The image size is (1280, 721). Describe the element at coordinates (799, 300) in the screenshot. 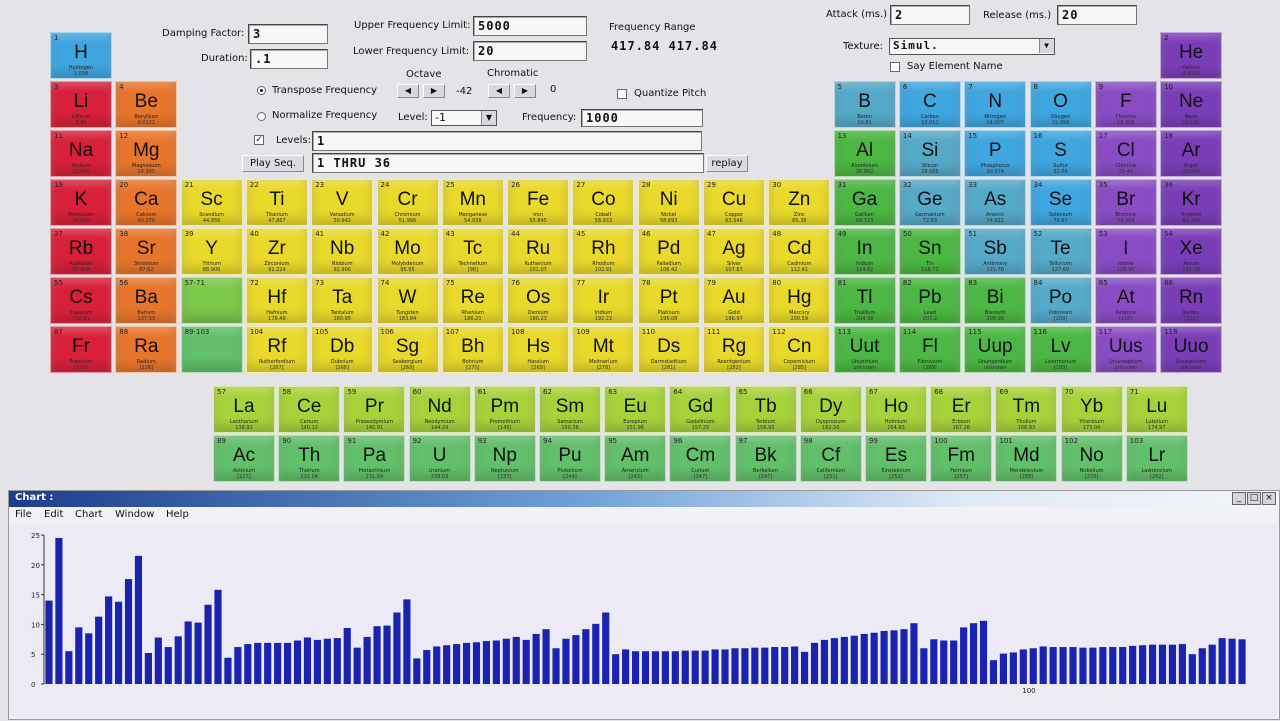

I see `element-hg: 80 Hg Mercury 200.59` at that location.